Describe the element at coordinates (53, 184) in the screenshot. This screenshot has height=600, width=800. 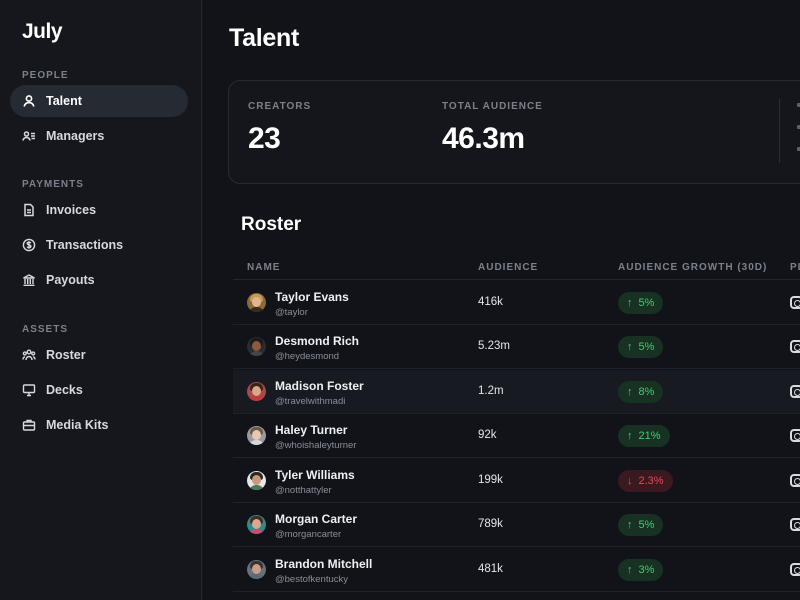
I see `section-label-payments: PAYMENTS` at that location.